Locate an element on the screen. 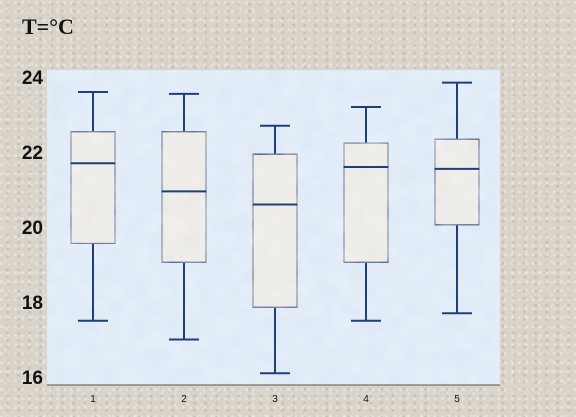 This screenshot has width=576, height=417. x-tick-label: 4 is located at coordinates (366, 399).